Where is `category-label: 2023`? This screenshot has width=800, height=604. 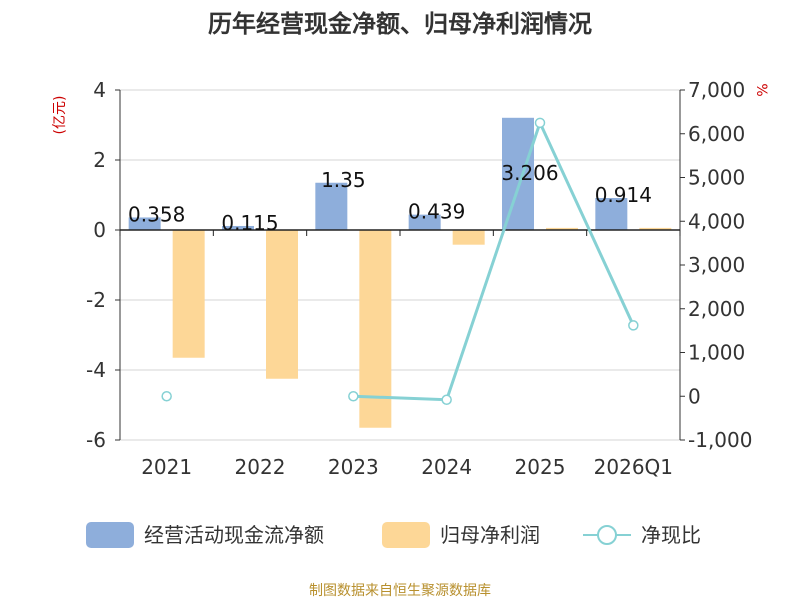
category-label: 2023 is located at coordinates (353, 467).